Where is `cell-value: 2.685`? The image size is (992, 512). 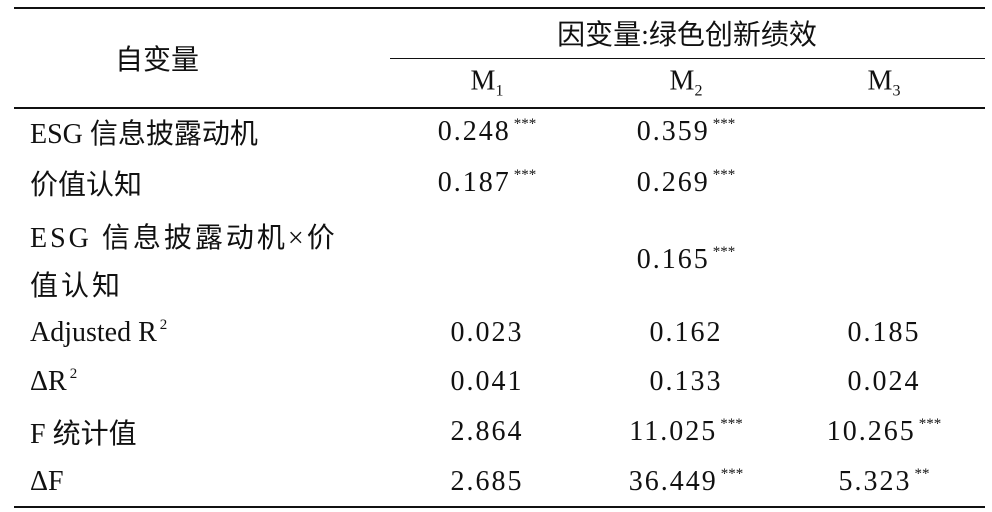
cell-value: 2.685 is located at coordinates (487, 481).